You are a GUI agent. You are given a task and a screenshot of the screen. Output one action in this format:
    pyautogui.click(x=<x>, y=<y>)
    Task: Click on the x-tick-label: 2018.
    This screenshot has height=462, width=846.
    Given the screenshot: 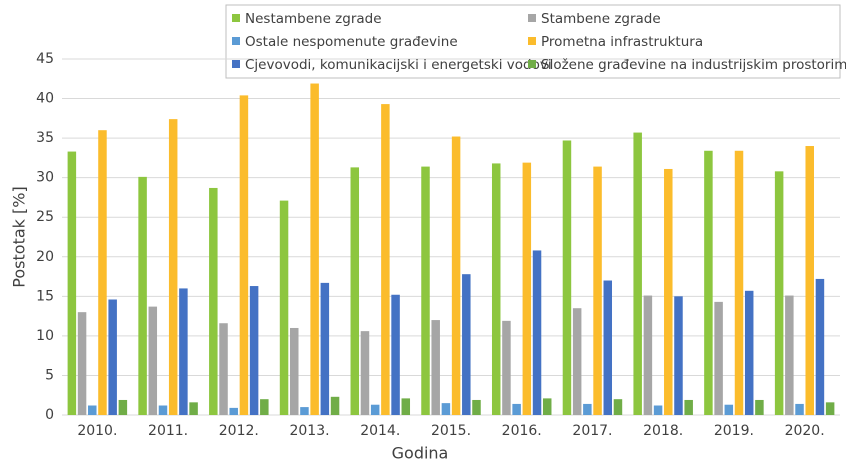 What is the action you would take?
    pyautogui.click(x=663, y=431)
    